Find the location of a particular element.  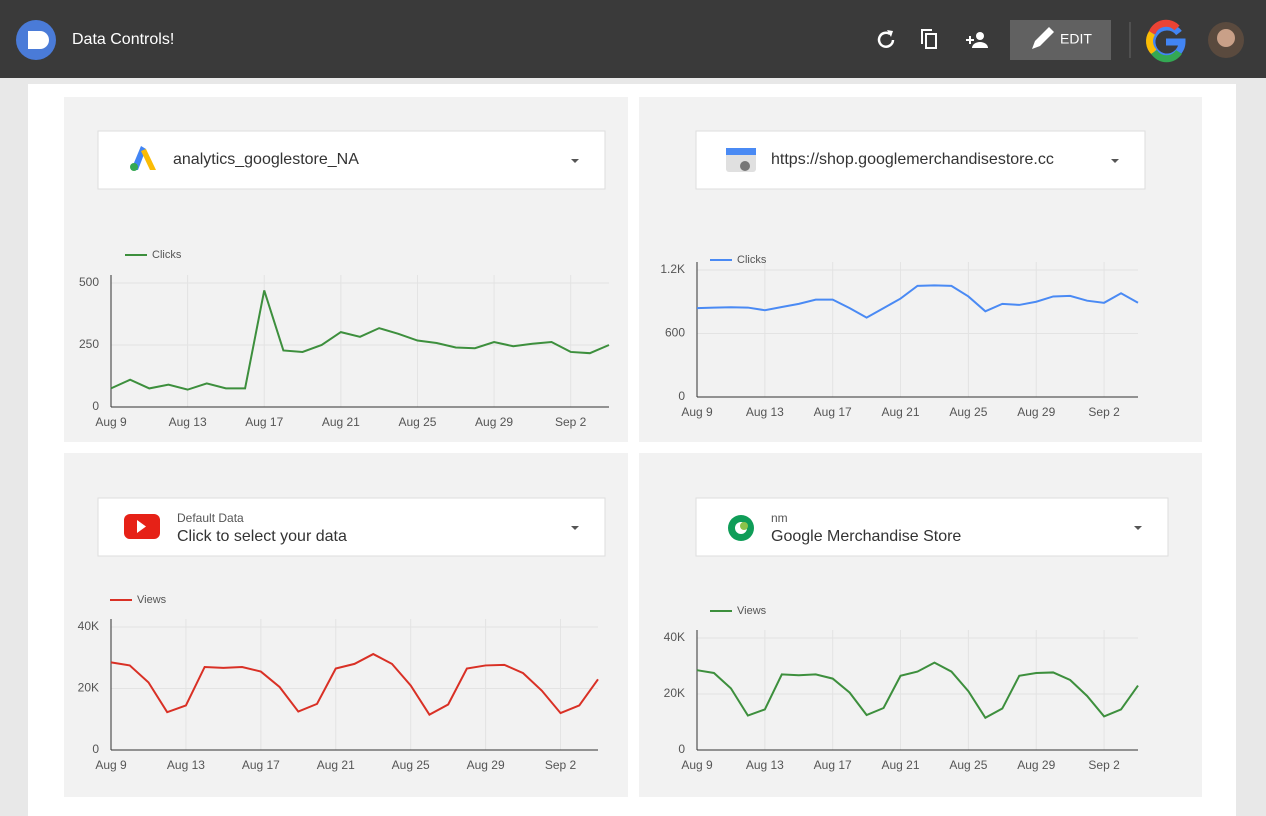

ads-icon is located at coordinates (143, 158).